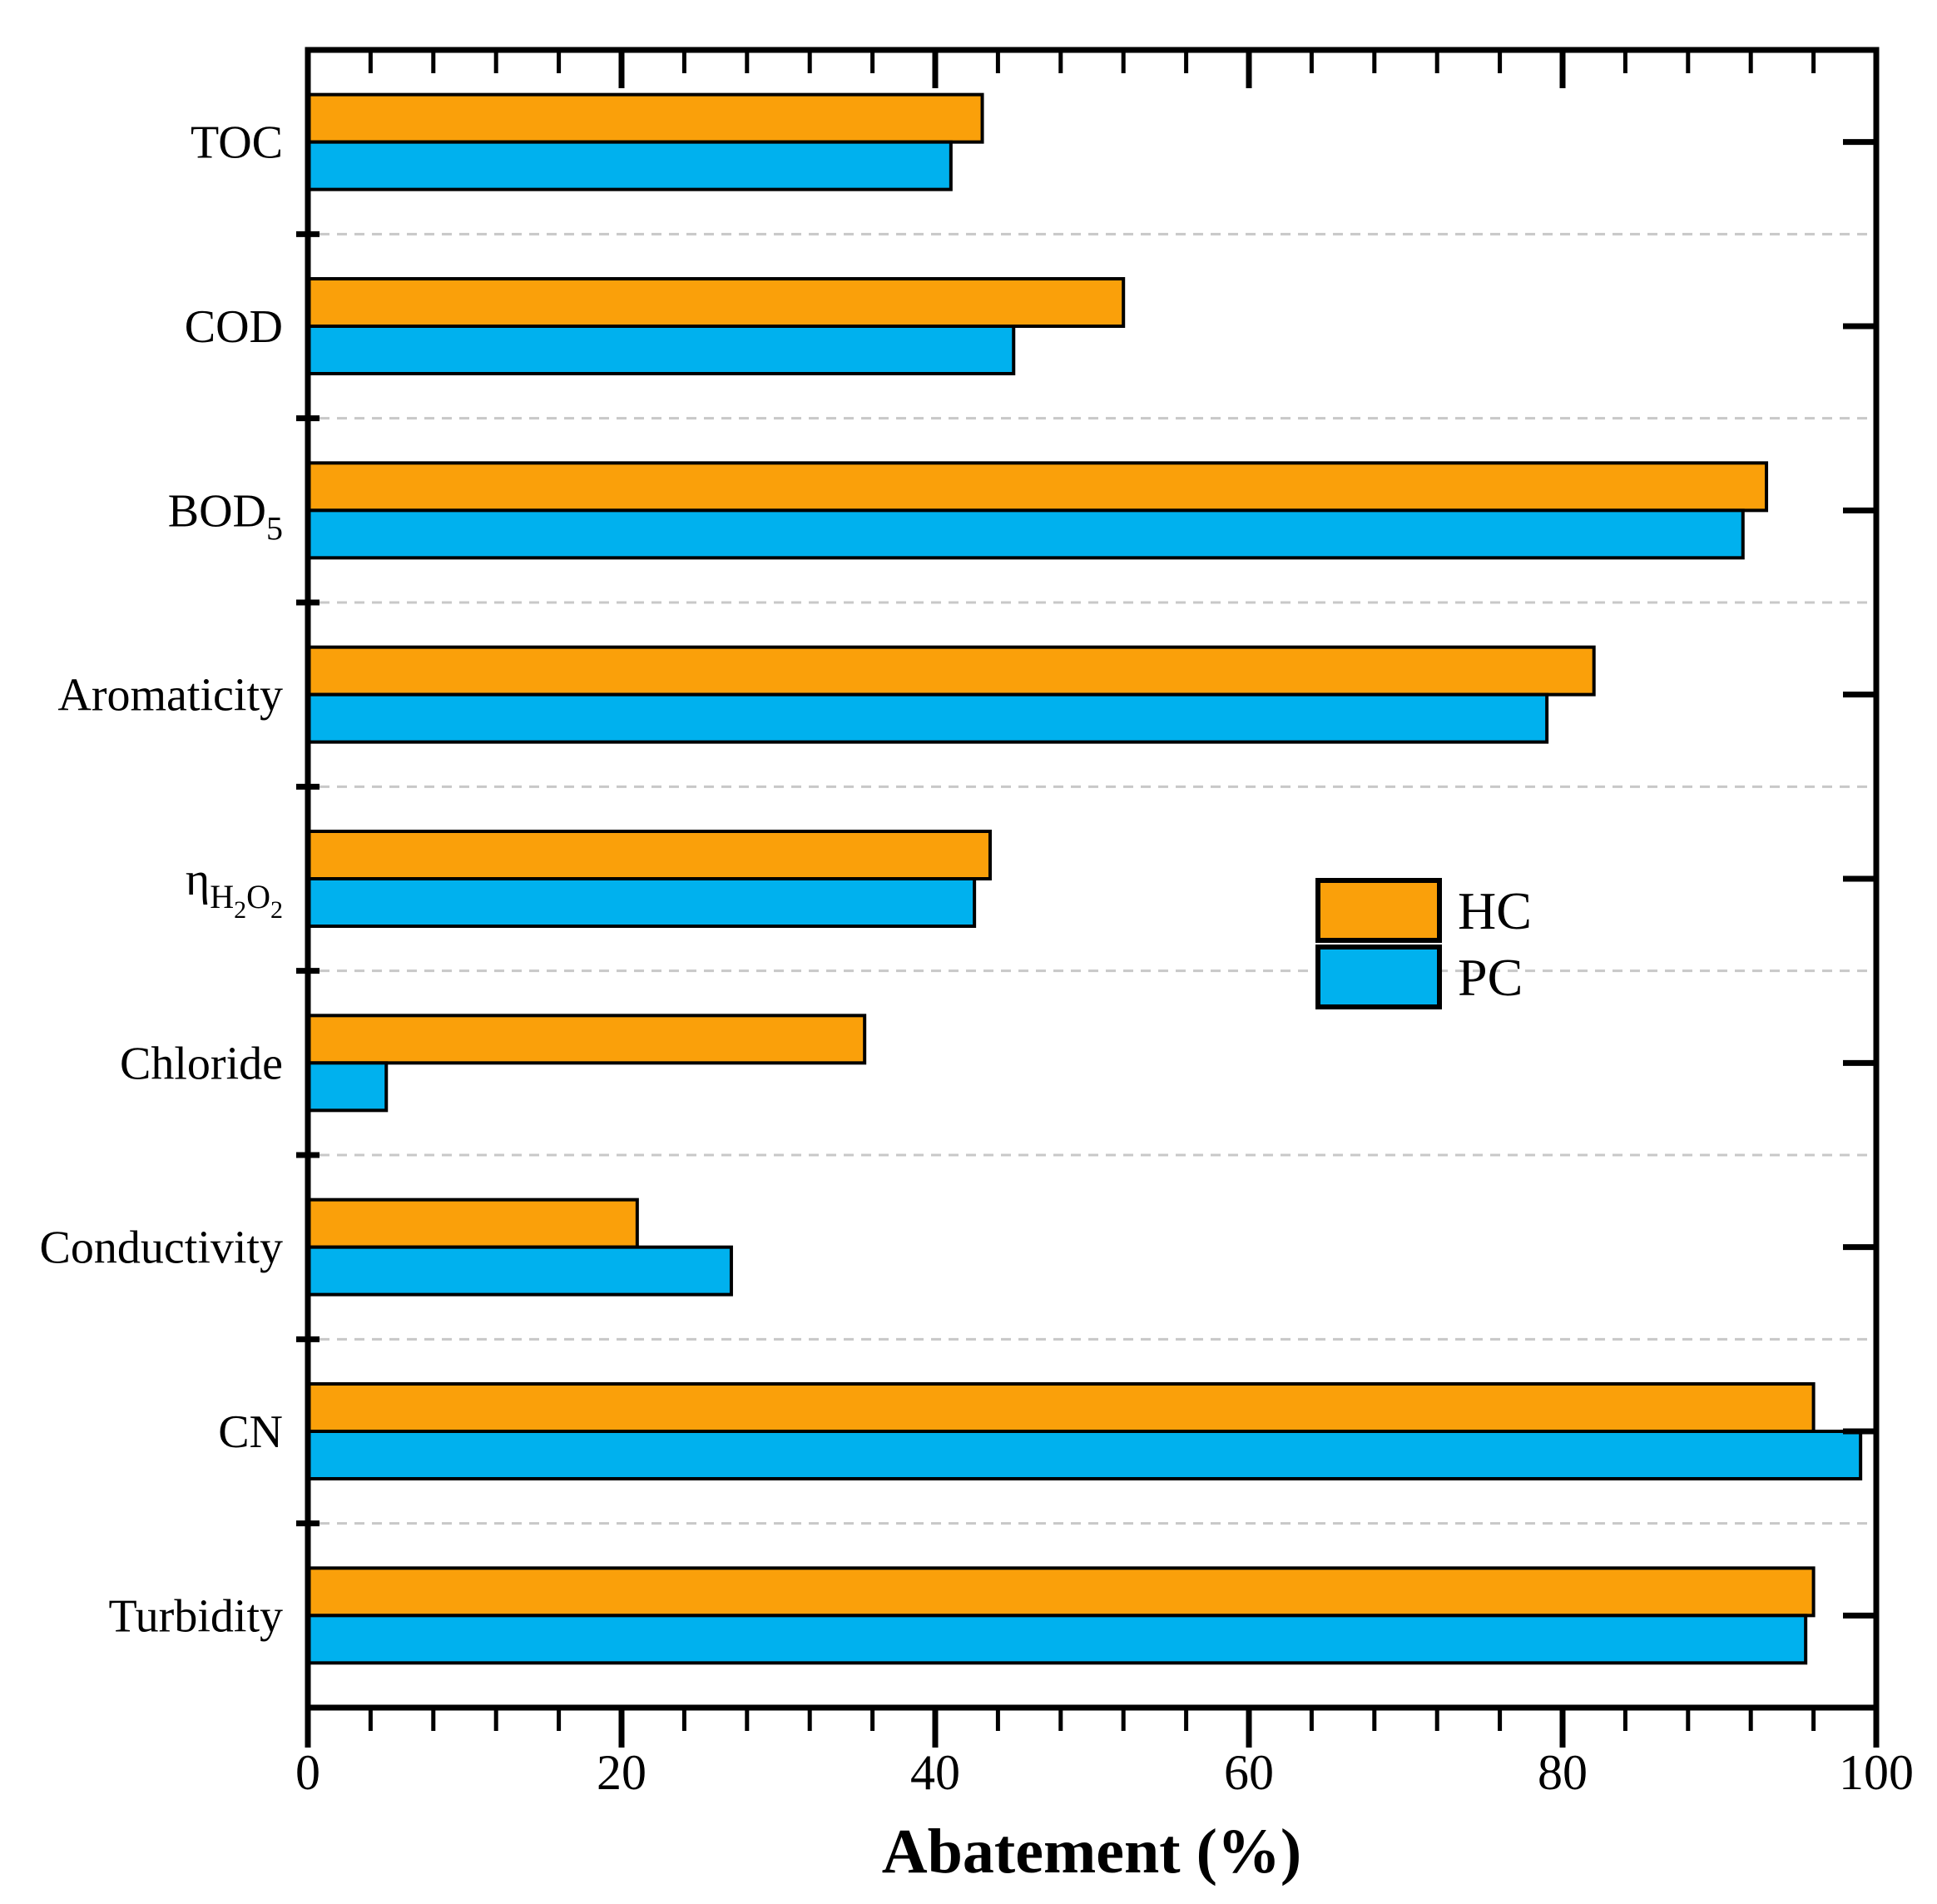 The image size is (1937, 1904). I want to click on bar-hc-toc, so click(645, 118).